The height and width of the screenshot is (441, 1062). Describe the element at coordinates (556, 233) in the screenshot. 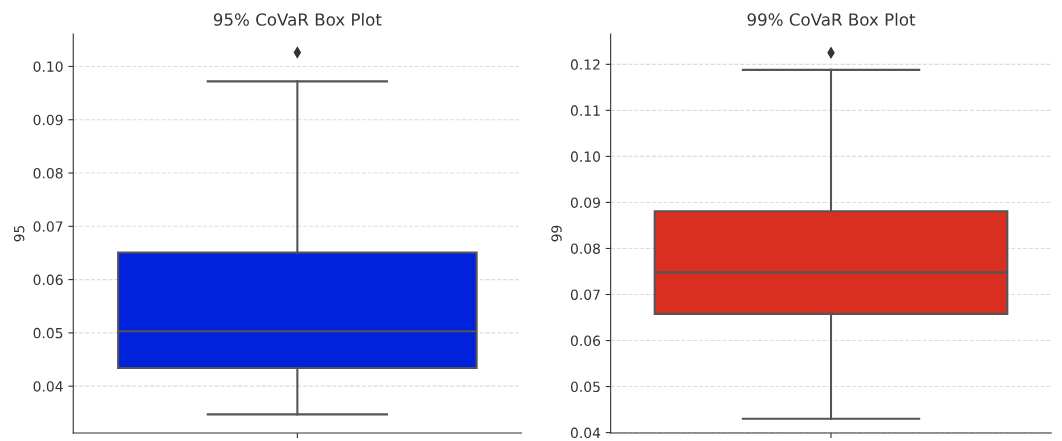

I see `y-axis-title: 99` at that location.